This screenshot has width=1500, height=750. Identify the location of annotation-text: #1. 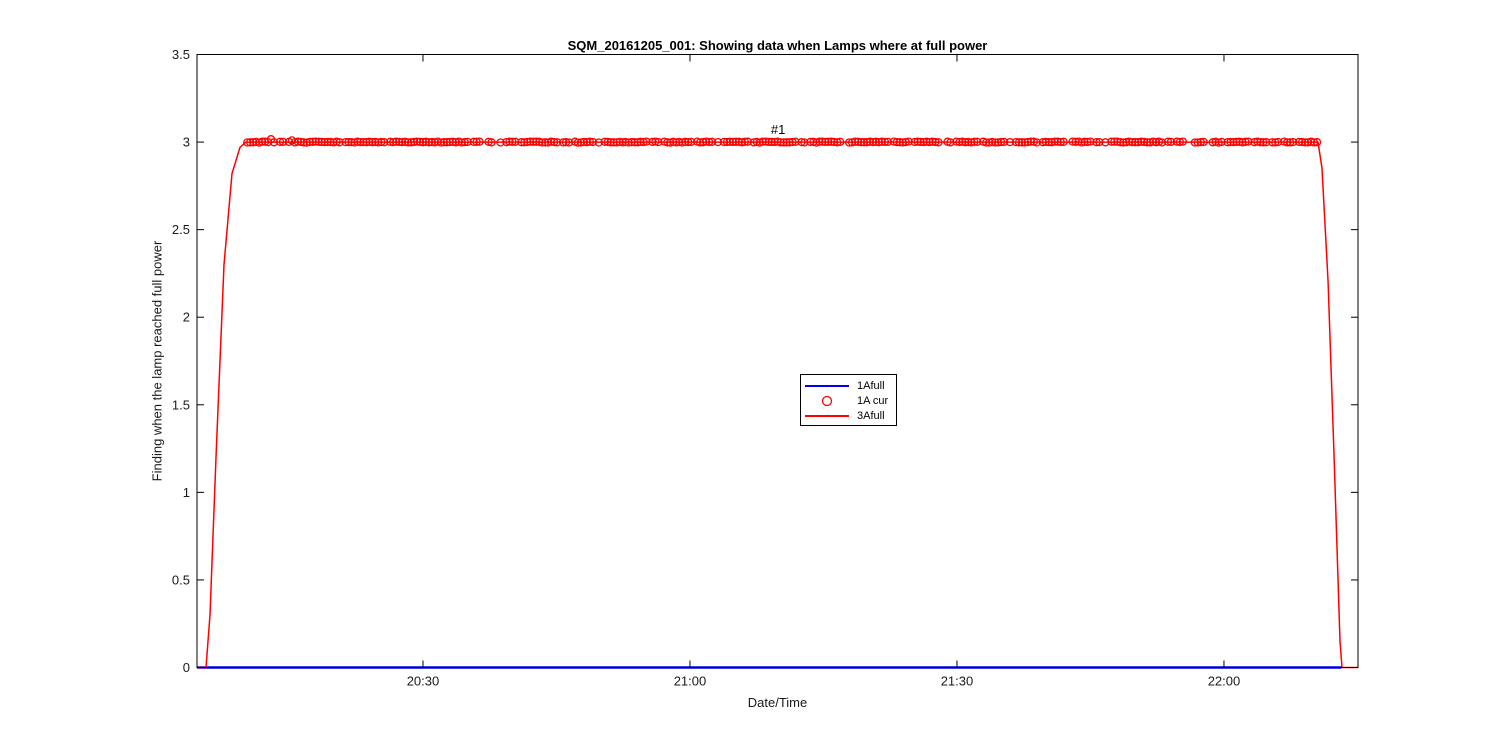
(778, 129).